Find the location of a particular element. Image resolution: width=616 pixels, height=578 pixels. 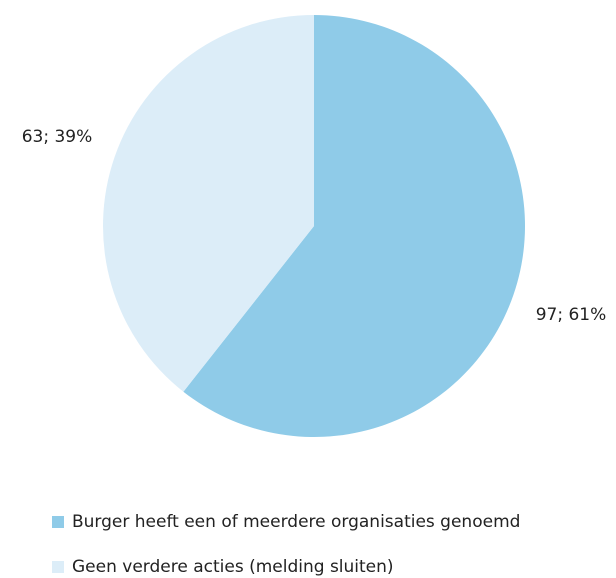

data-label: 63; 39% is located at coordinates (57, 137).